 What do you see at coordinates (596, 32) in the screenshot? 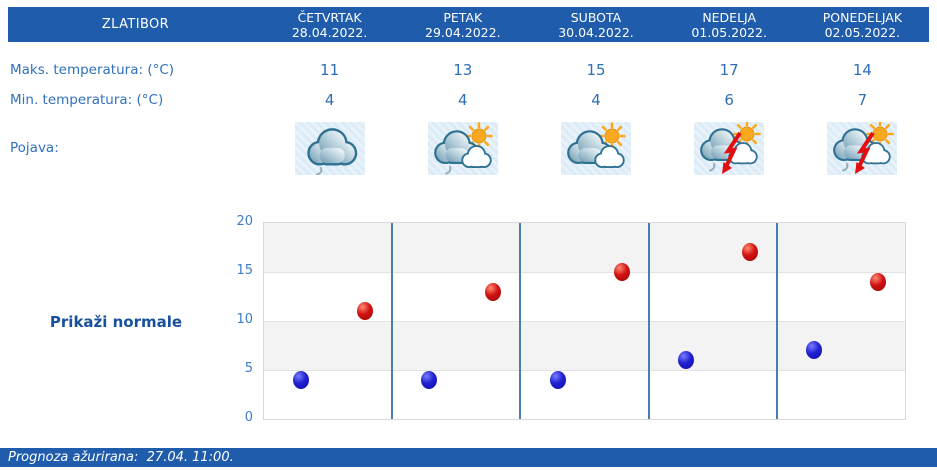
I see `day-date: 30.04.2022.` at bounding box center [596, 32].